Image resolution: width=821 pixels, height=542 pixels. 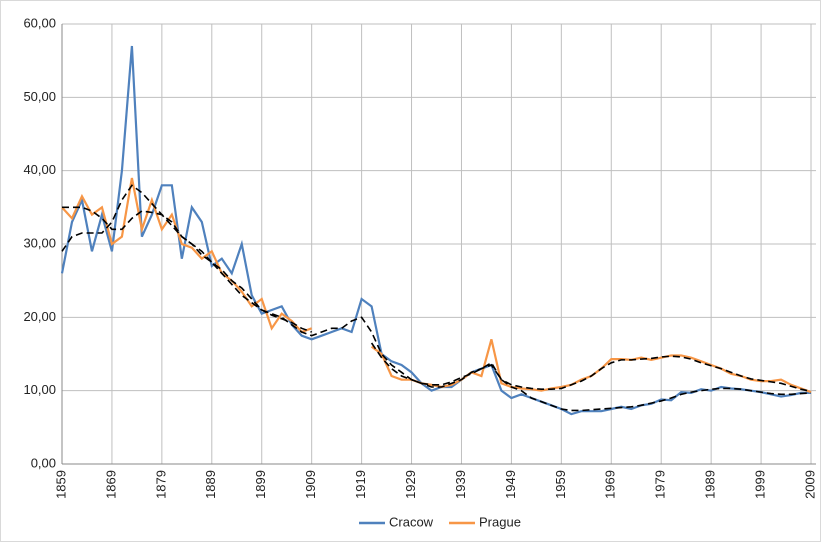 What do you see at coordinates (210, 484) in the screenshot?
I see `x-tick-label: 1889` at bounding box center [210, 484].